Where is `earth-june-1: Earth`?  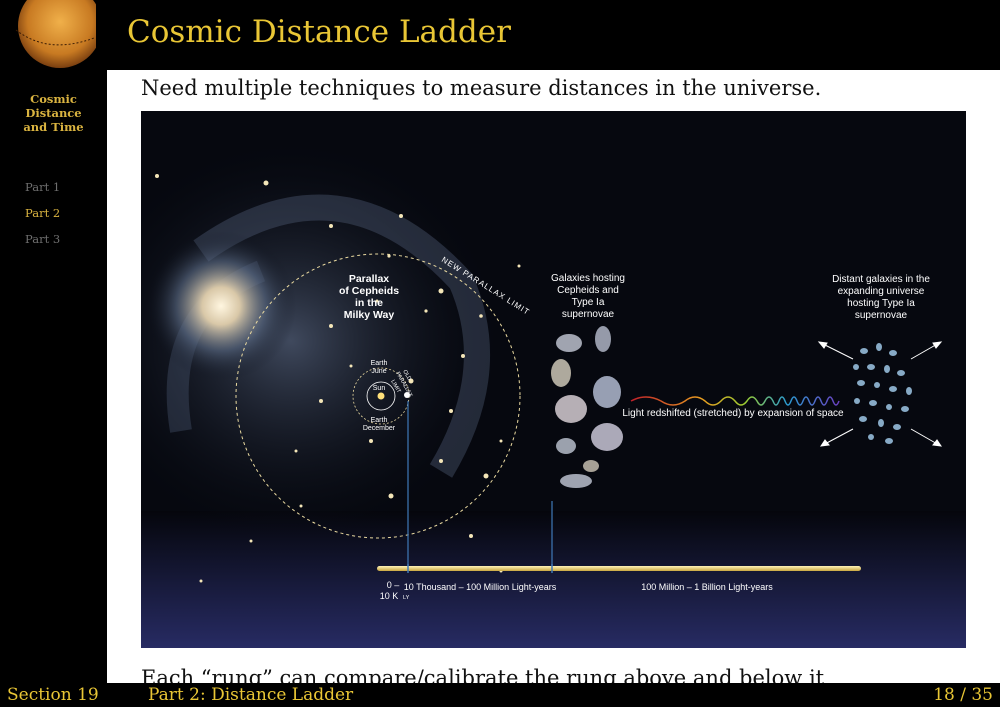 earth-june-1: Earth is located at coordinates (379, 363).